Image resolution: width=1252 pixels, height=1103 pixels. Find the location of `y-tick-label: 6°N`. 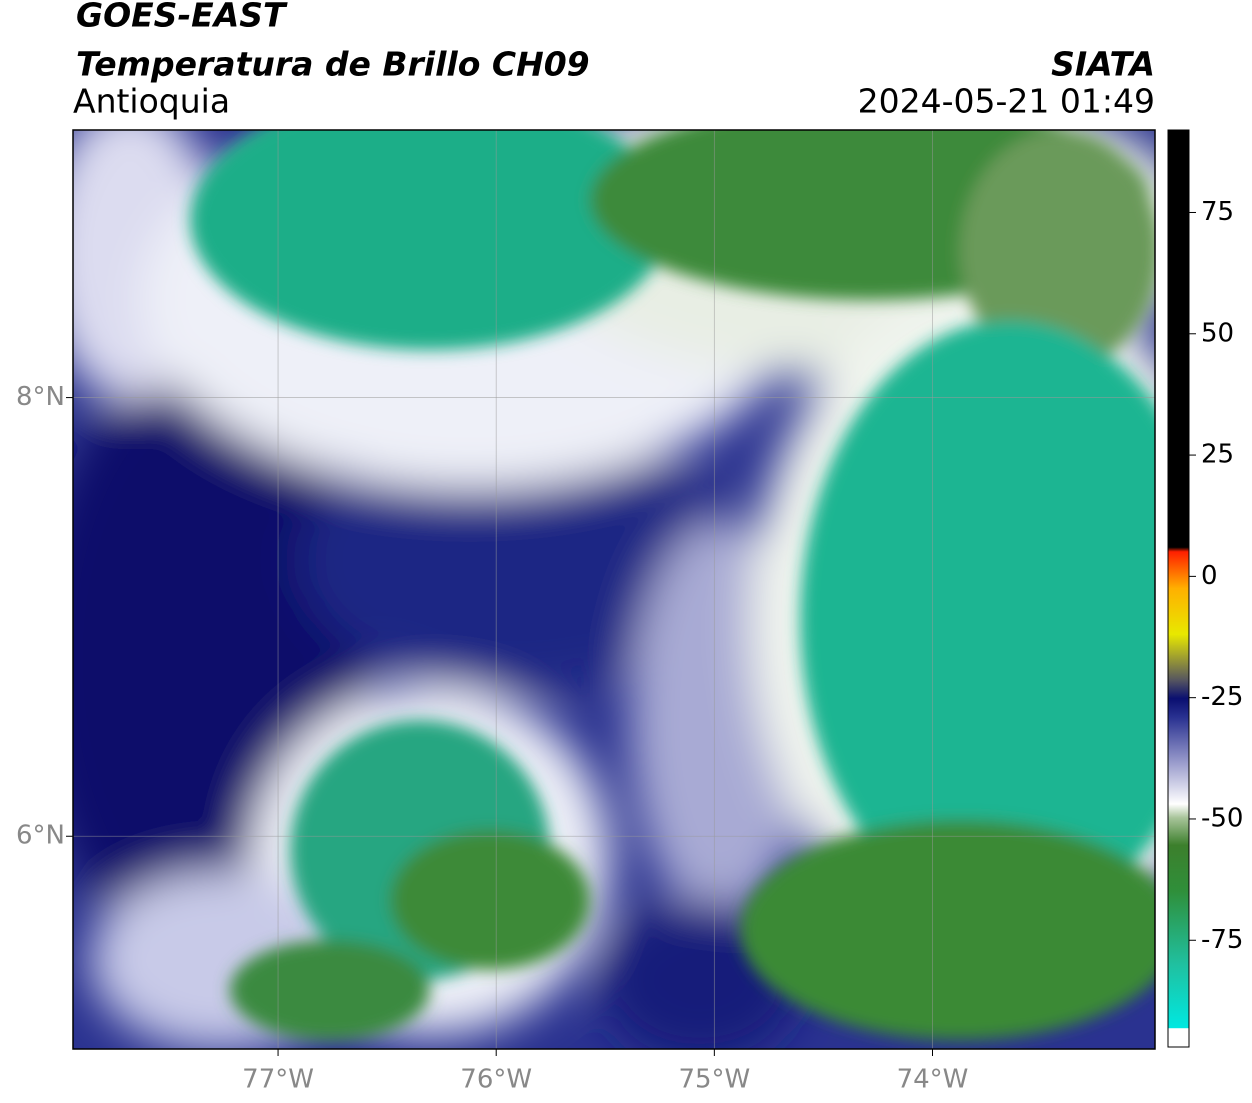

y-tick-label: 6°N is located at coordinates (40, 836).